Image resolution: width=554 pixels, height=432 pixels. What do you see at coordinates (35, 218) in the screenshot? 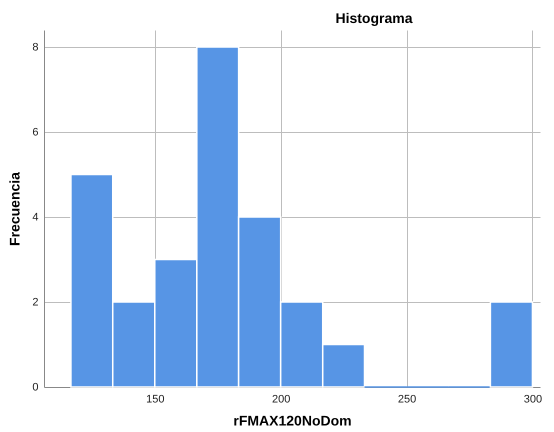
I see `y-tick-label: 4` at bounding box center [35, 218].